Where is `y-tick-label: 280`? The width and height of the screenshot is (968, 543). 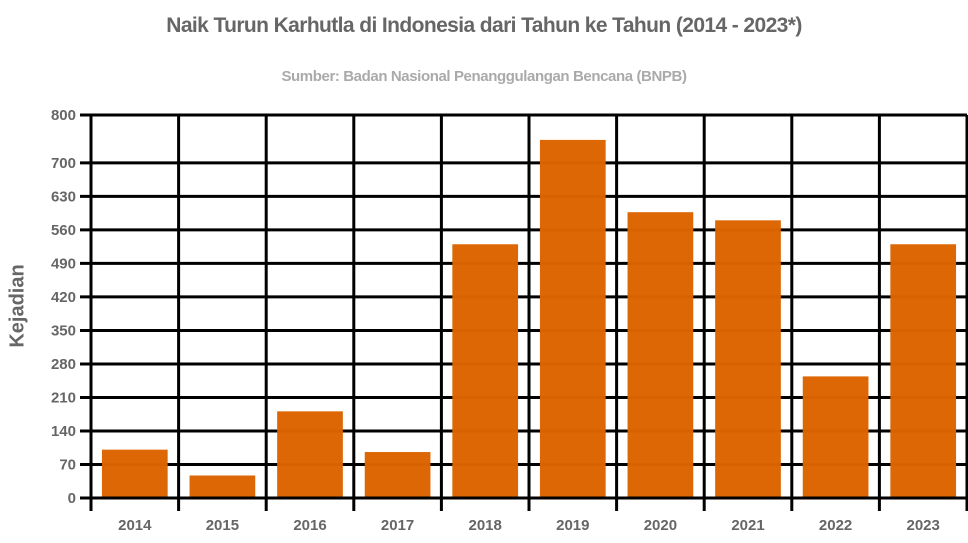 y-tick-label: 280 is located at coordinates (63, 364).